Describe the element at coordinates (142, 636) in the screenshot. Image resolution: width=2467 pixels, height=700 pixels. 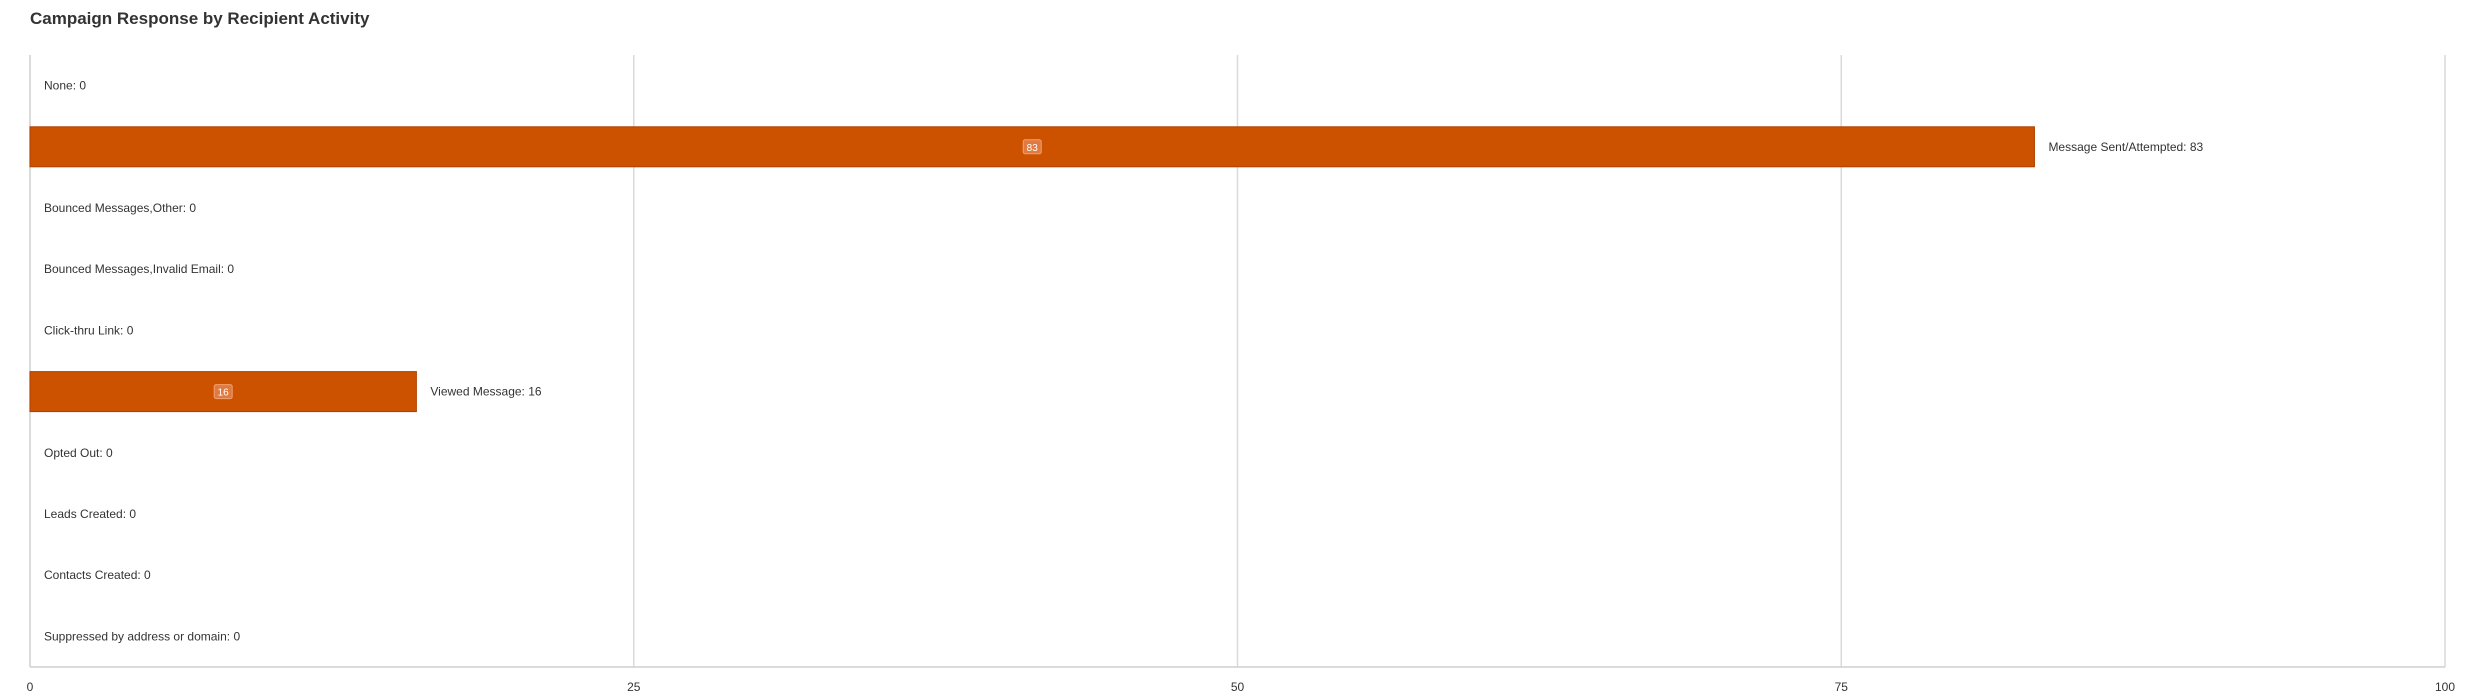
I see `bar-data-label: Suppressed by address or domain: 0` at that location.